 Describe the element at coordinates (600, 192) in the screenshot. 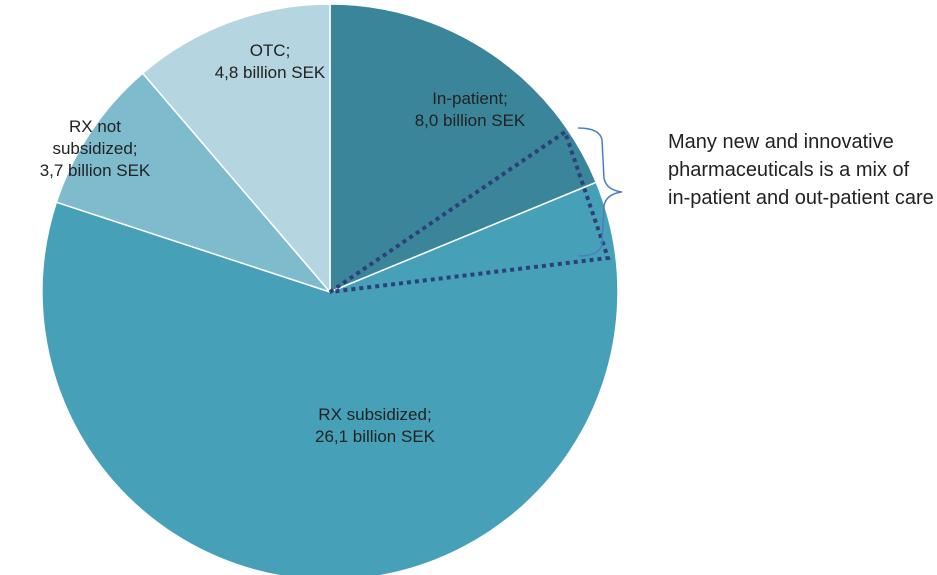

I see `brace` at that location.